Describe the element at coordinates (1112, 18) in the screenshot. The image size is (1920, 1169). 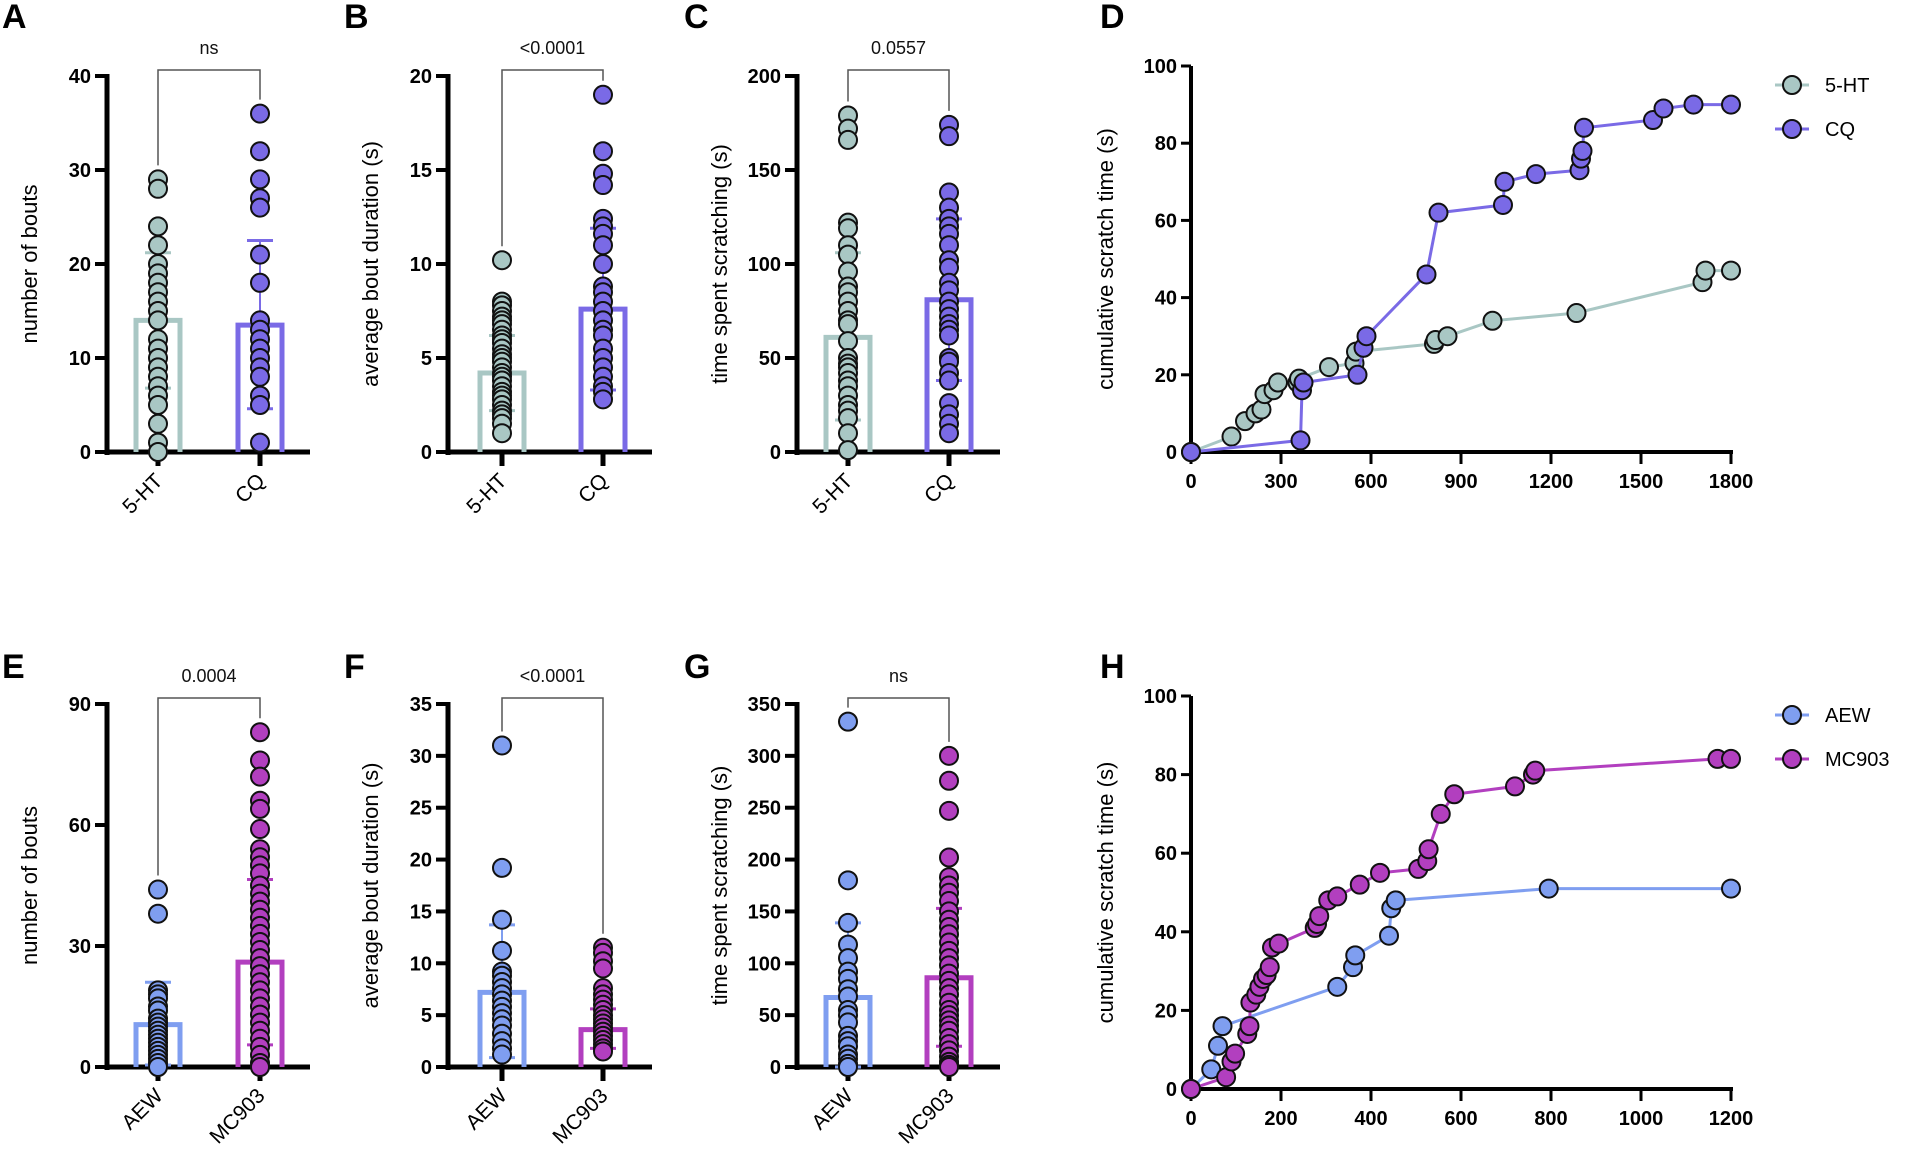
I see `panel-letter: D` at that location.